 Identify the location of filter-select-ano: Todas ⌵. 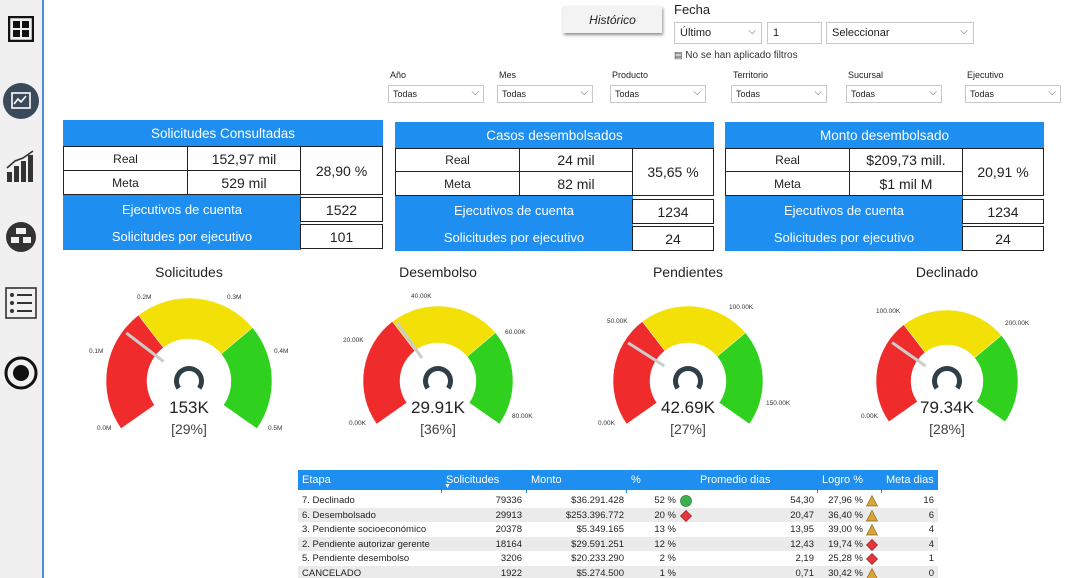
(436, 94).